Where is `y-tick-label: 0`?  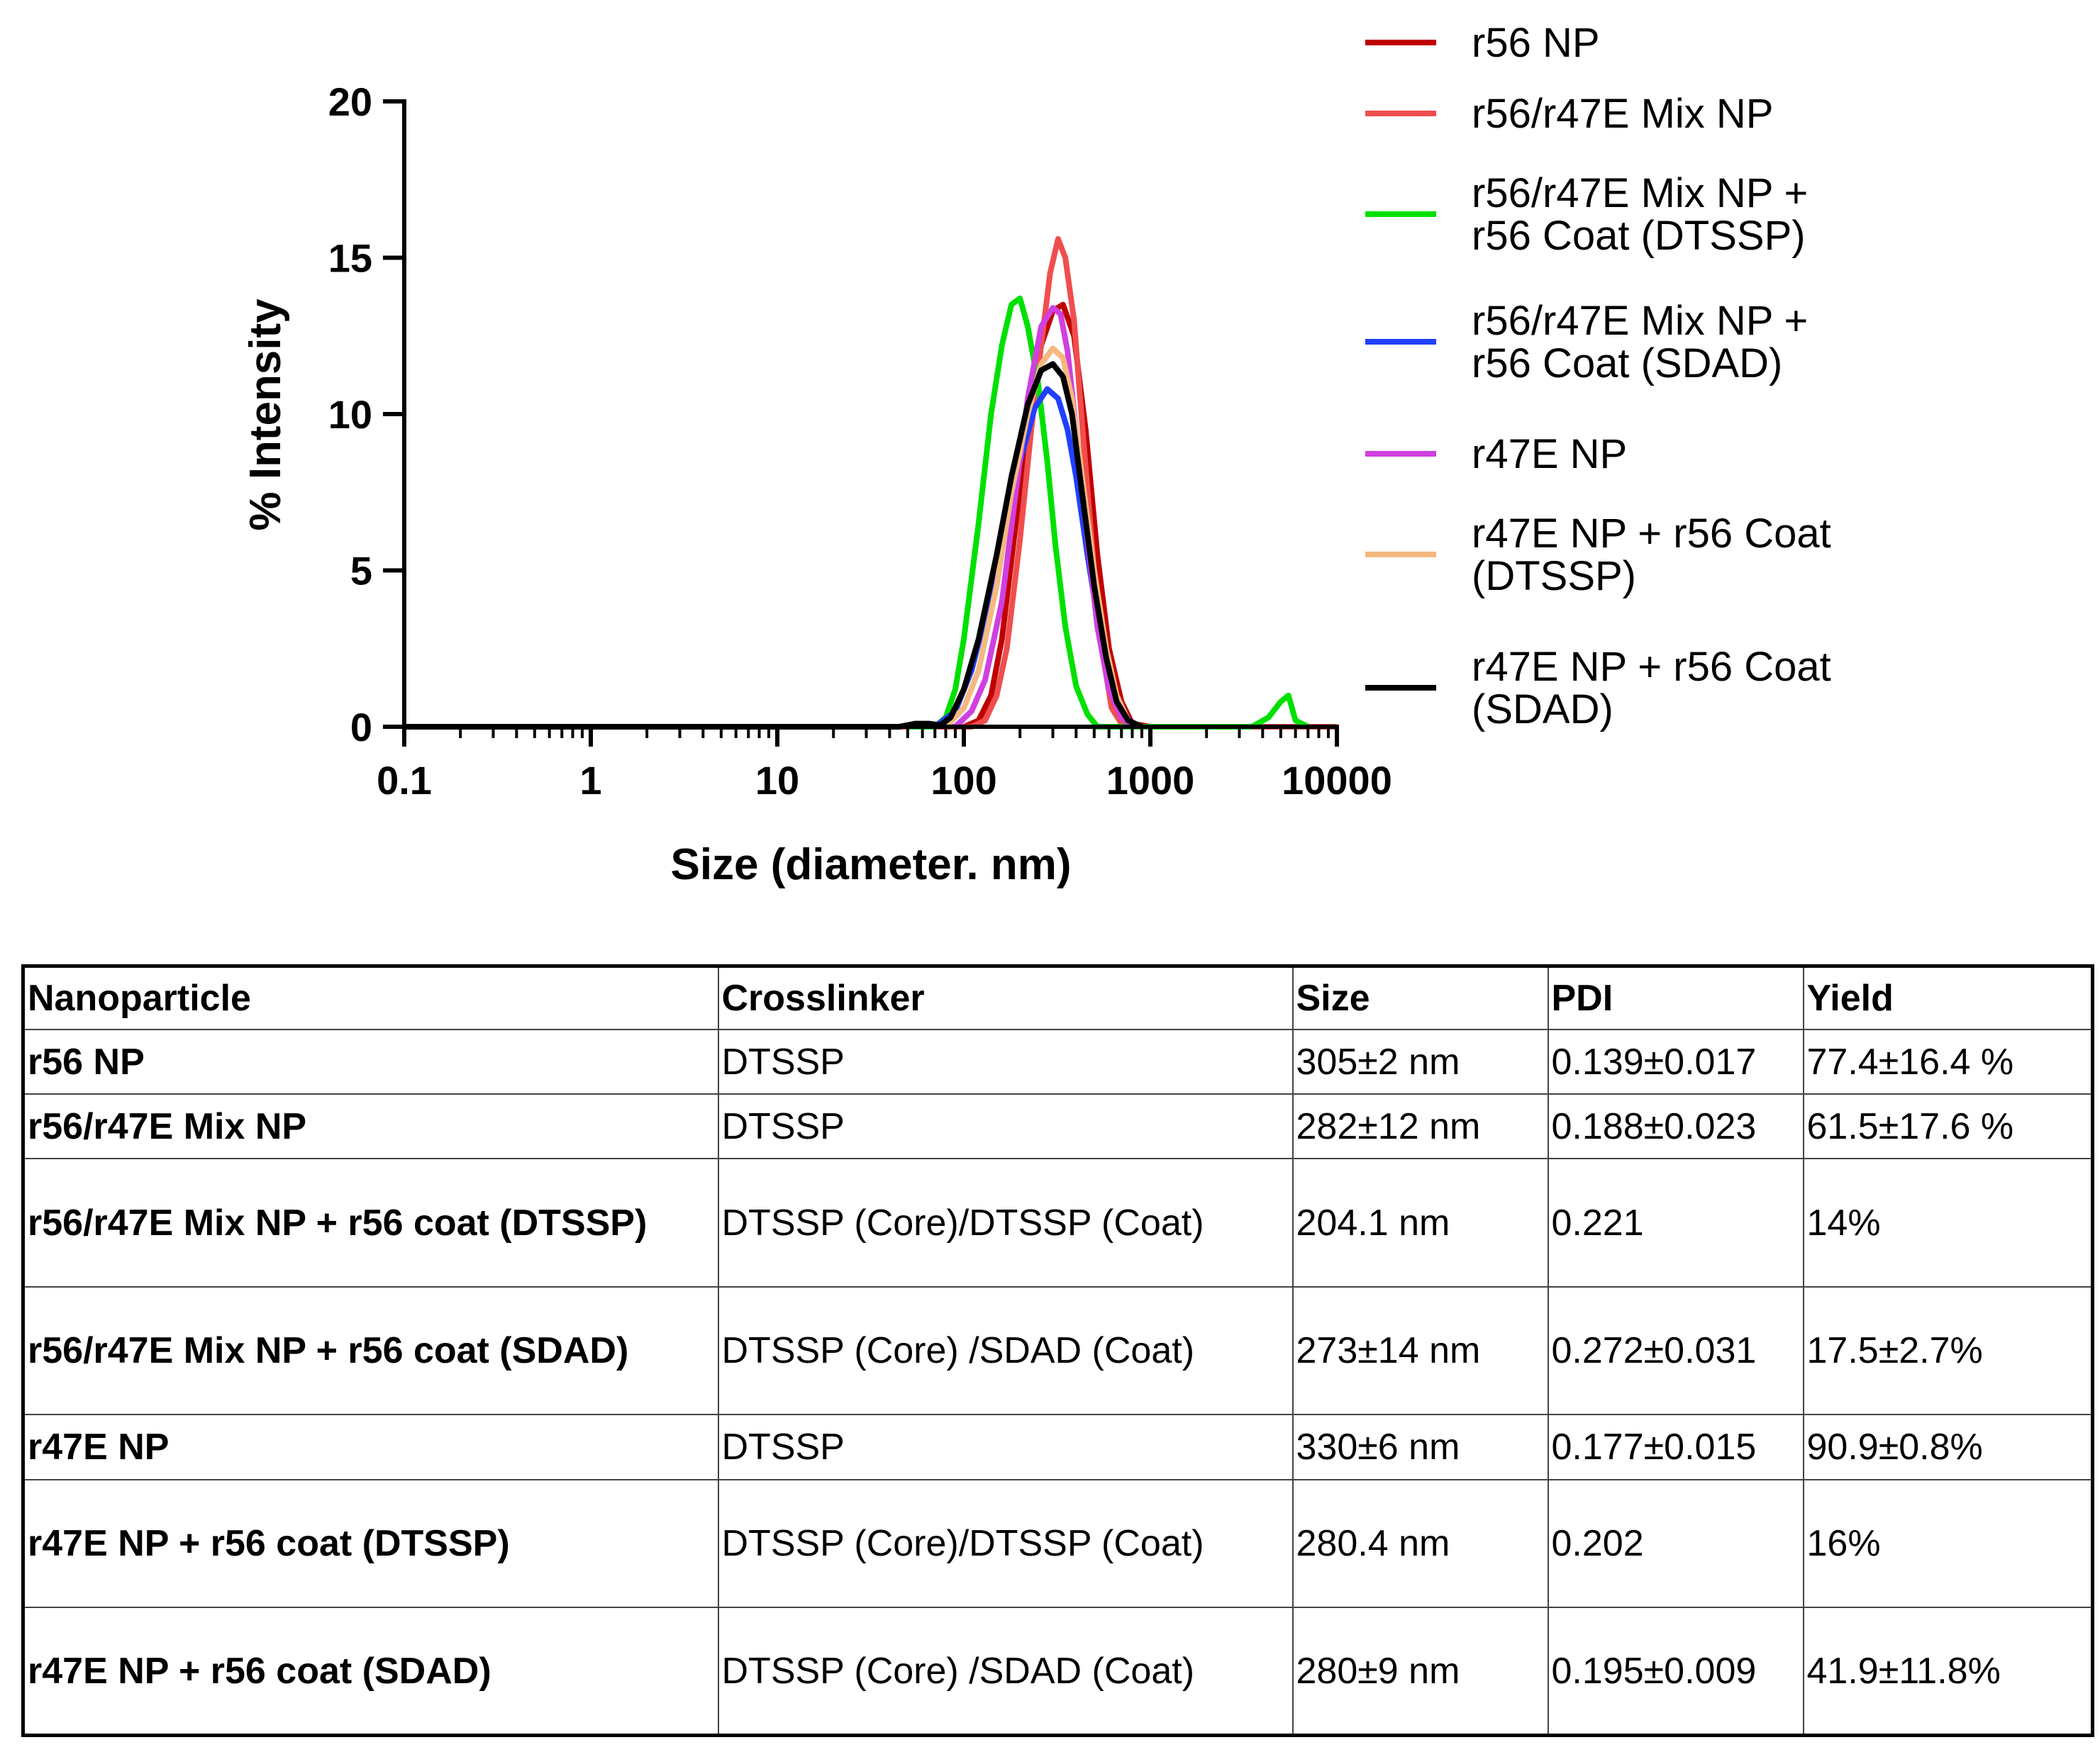
y-tick-label: 0 is located at coordinates (361, 727).